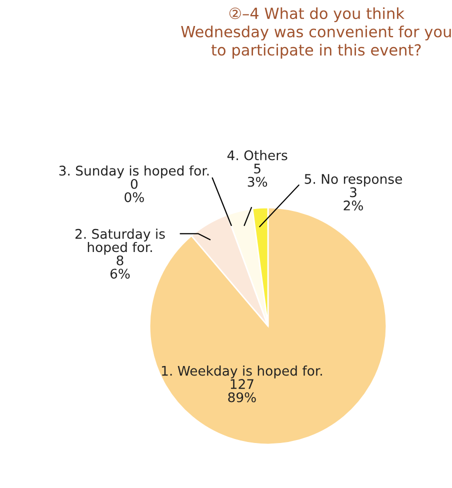  I want to click on category-label: 3. Sunday is hoped for., so click(134, 171).